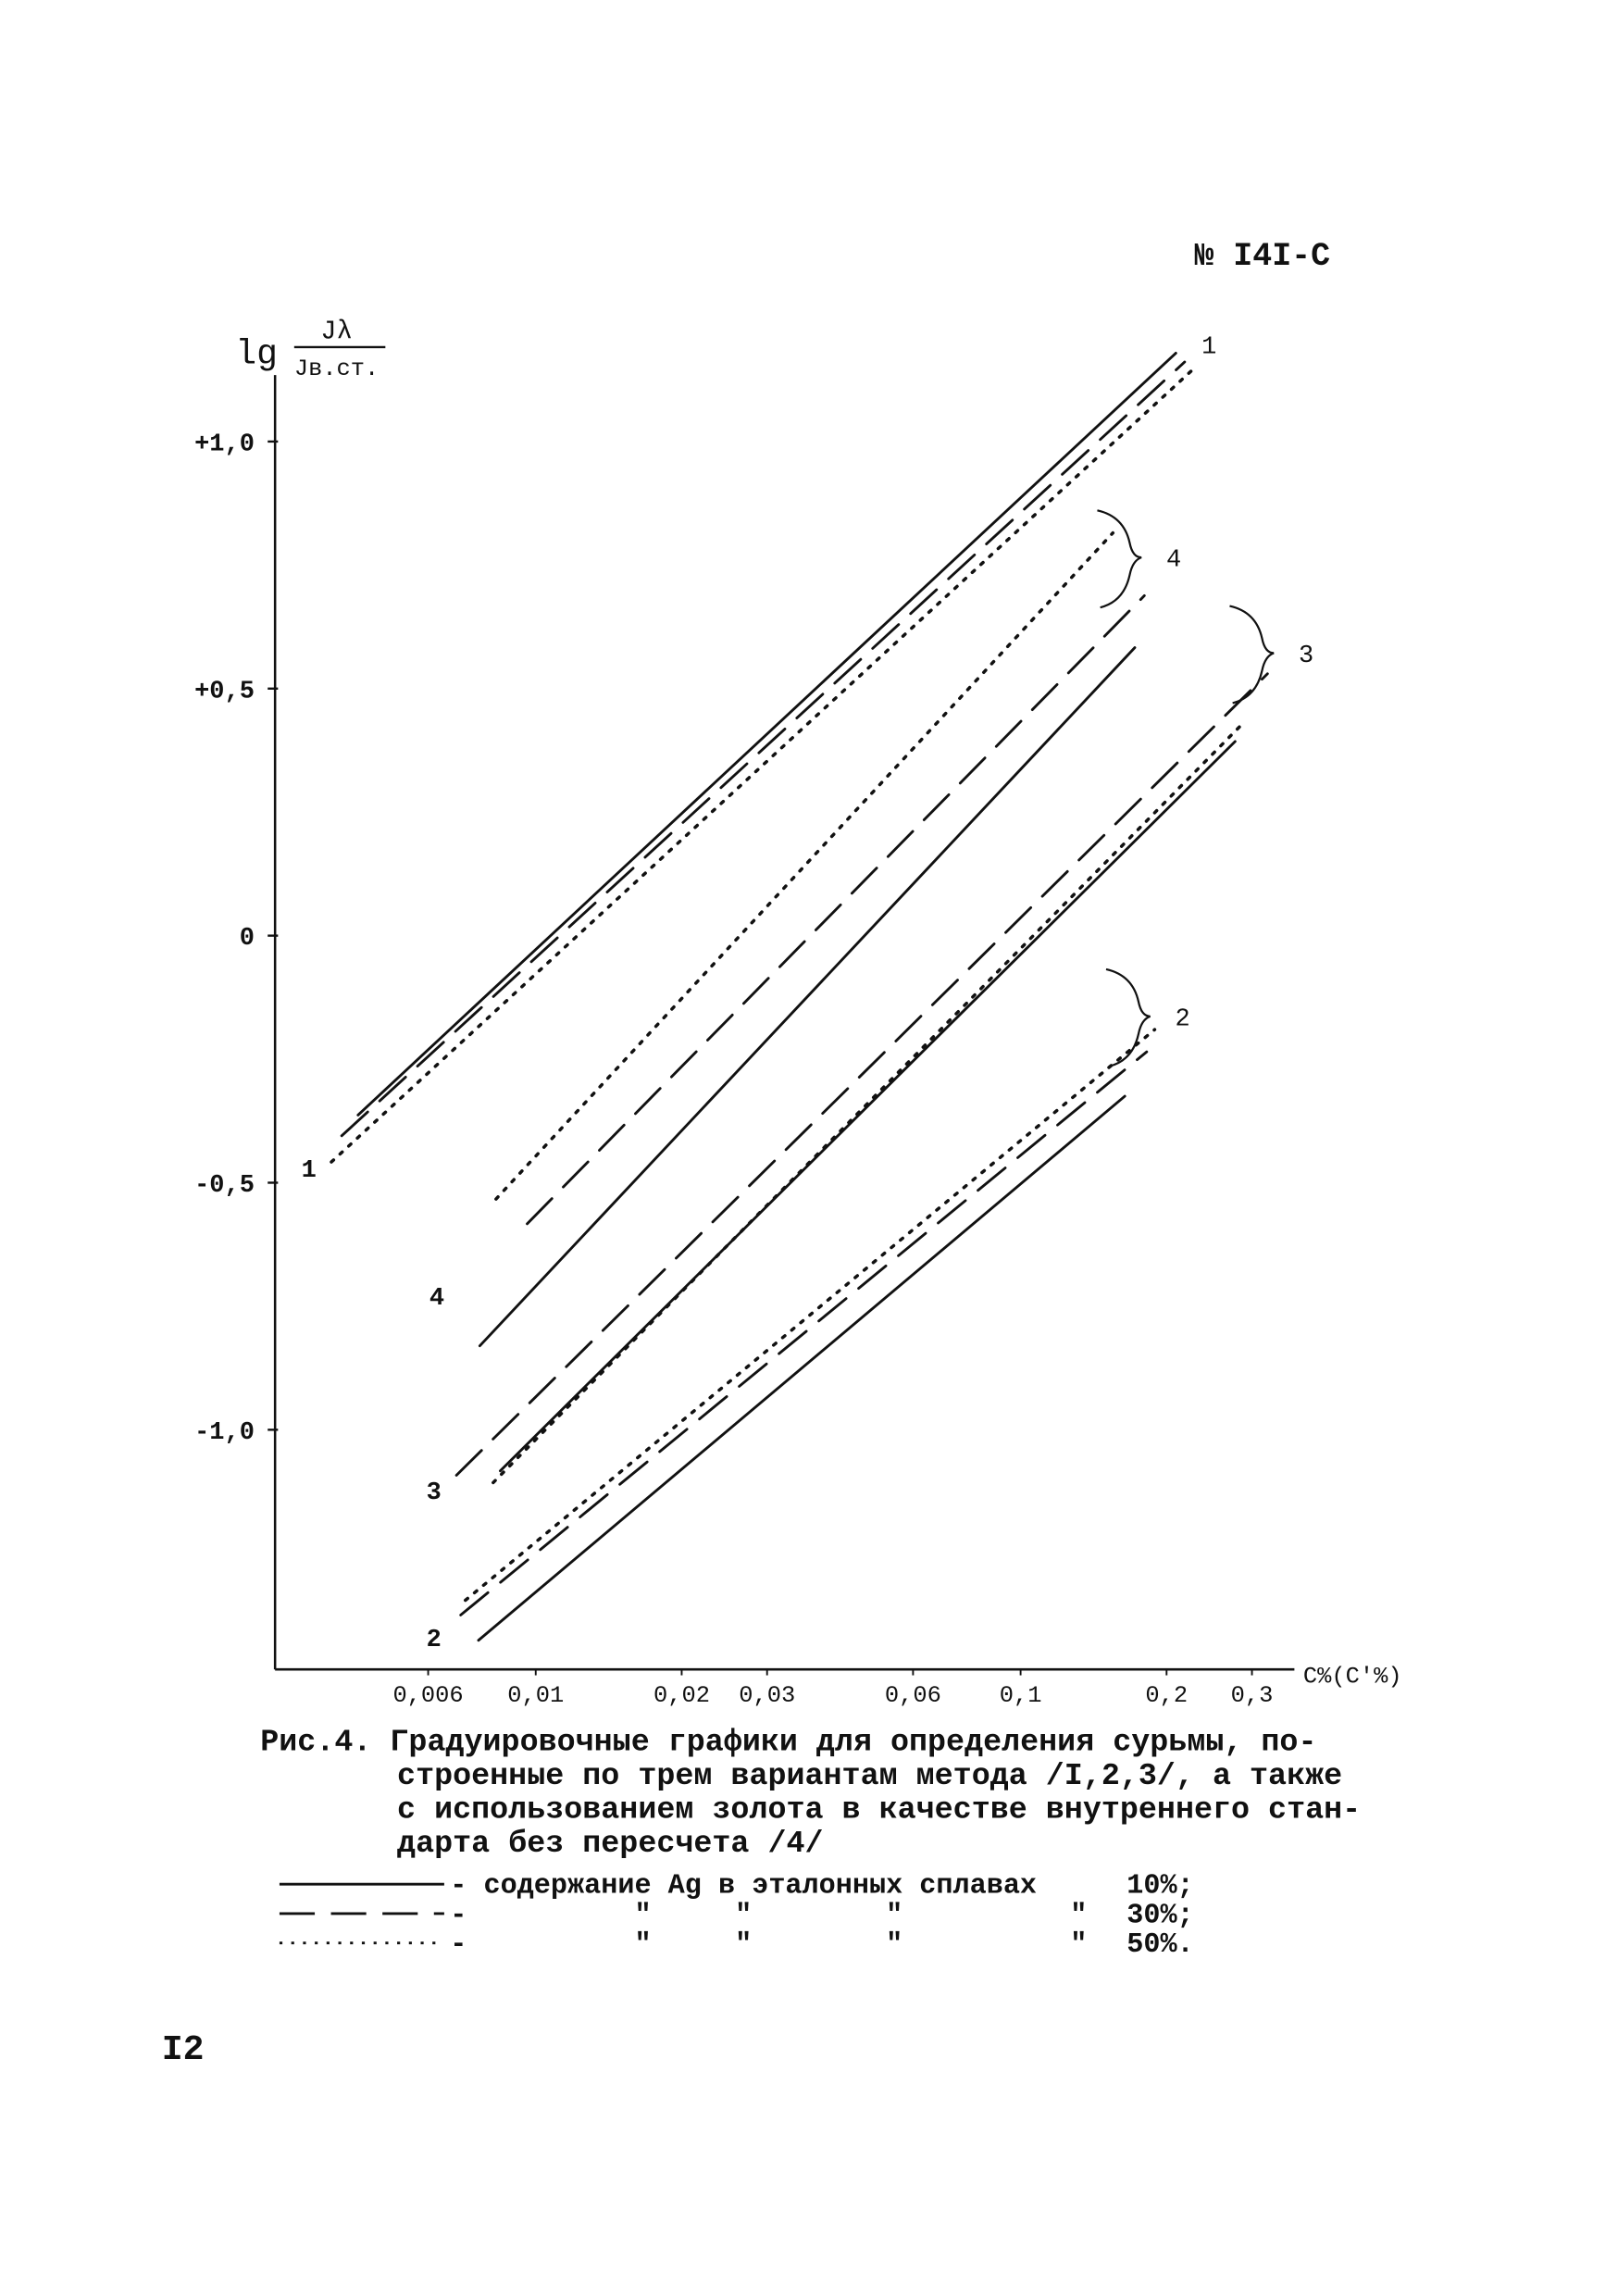 This screenshot has width=1618, height=2296. What do you see at coordinates (247, 939) in the screenshot?
I see `y-tick-label: 0` at bounding box center [247, 939].